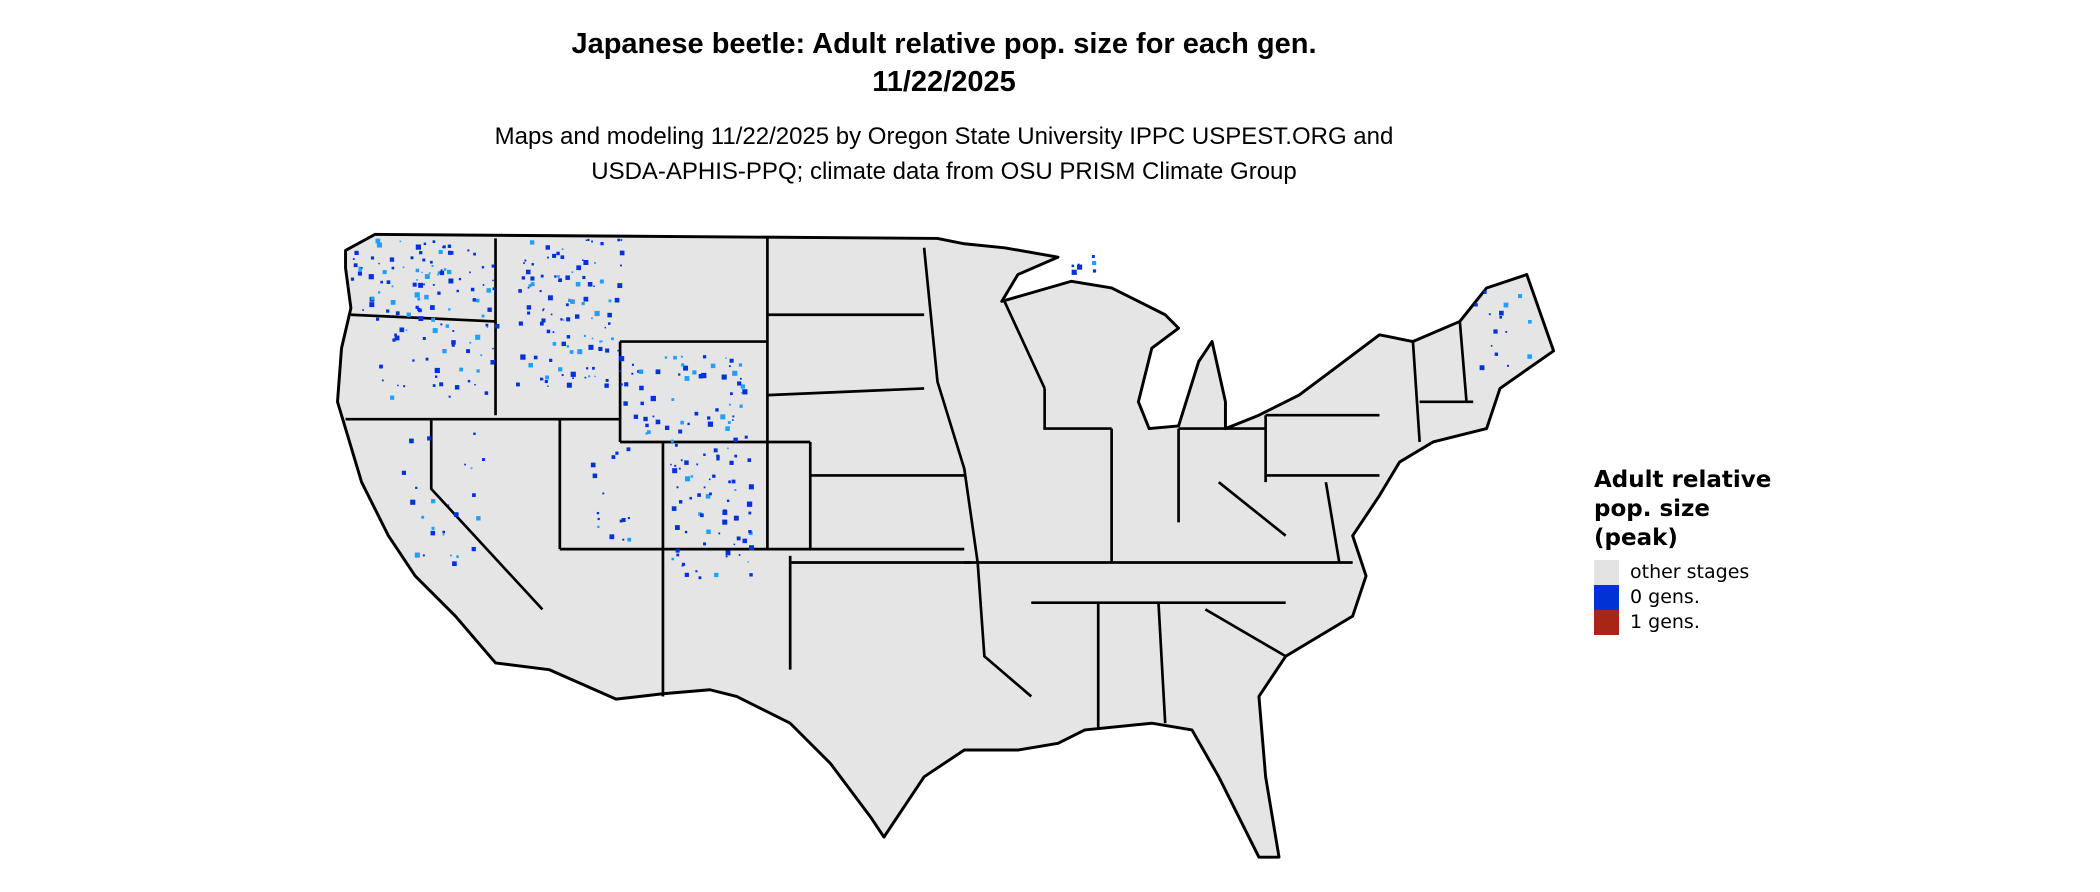 This screenshot has width=2100, height=892. What do you see at coordinates (1665, 597) in the screenshot?
I see `legend-label: 0 gens.` at bounding box center [1665, 597].